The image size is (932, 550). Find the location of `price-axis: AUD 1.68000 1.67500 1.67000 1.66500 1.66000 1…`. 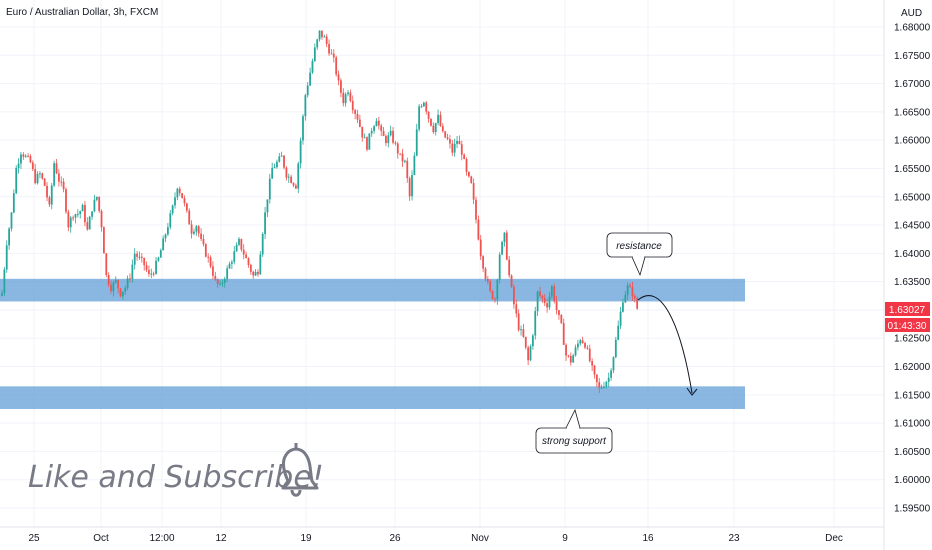

price-axis: AUD 1.68000 1.67500 1.67000 1.66500 1.66000 1… is located at coordinates (907, 275).